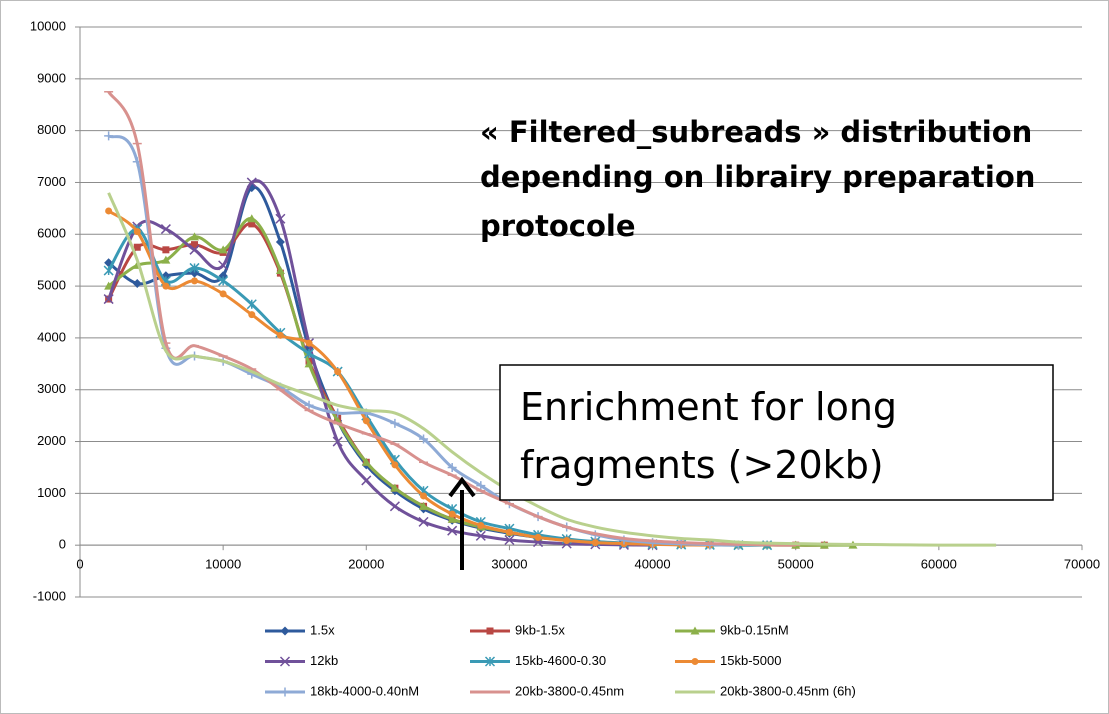 The image size is (1109, 714). I want to click on y-tick-label: 5000, so click(51, 285).